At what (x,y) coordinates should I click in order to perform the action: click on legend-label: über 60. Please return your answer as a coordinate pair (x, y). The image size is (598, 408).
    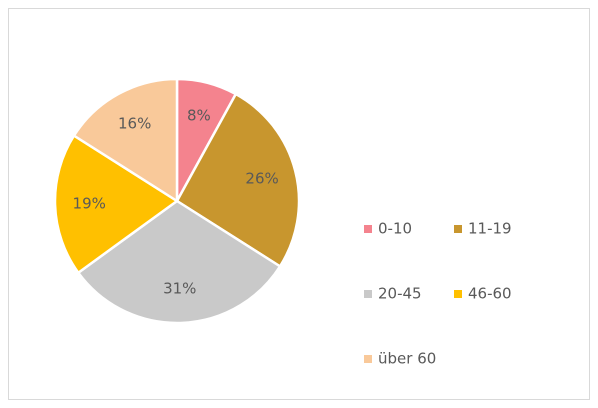
    Looking at the image, I should click on (407, 359).